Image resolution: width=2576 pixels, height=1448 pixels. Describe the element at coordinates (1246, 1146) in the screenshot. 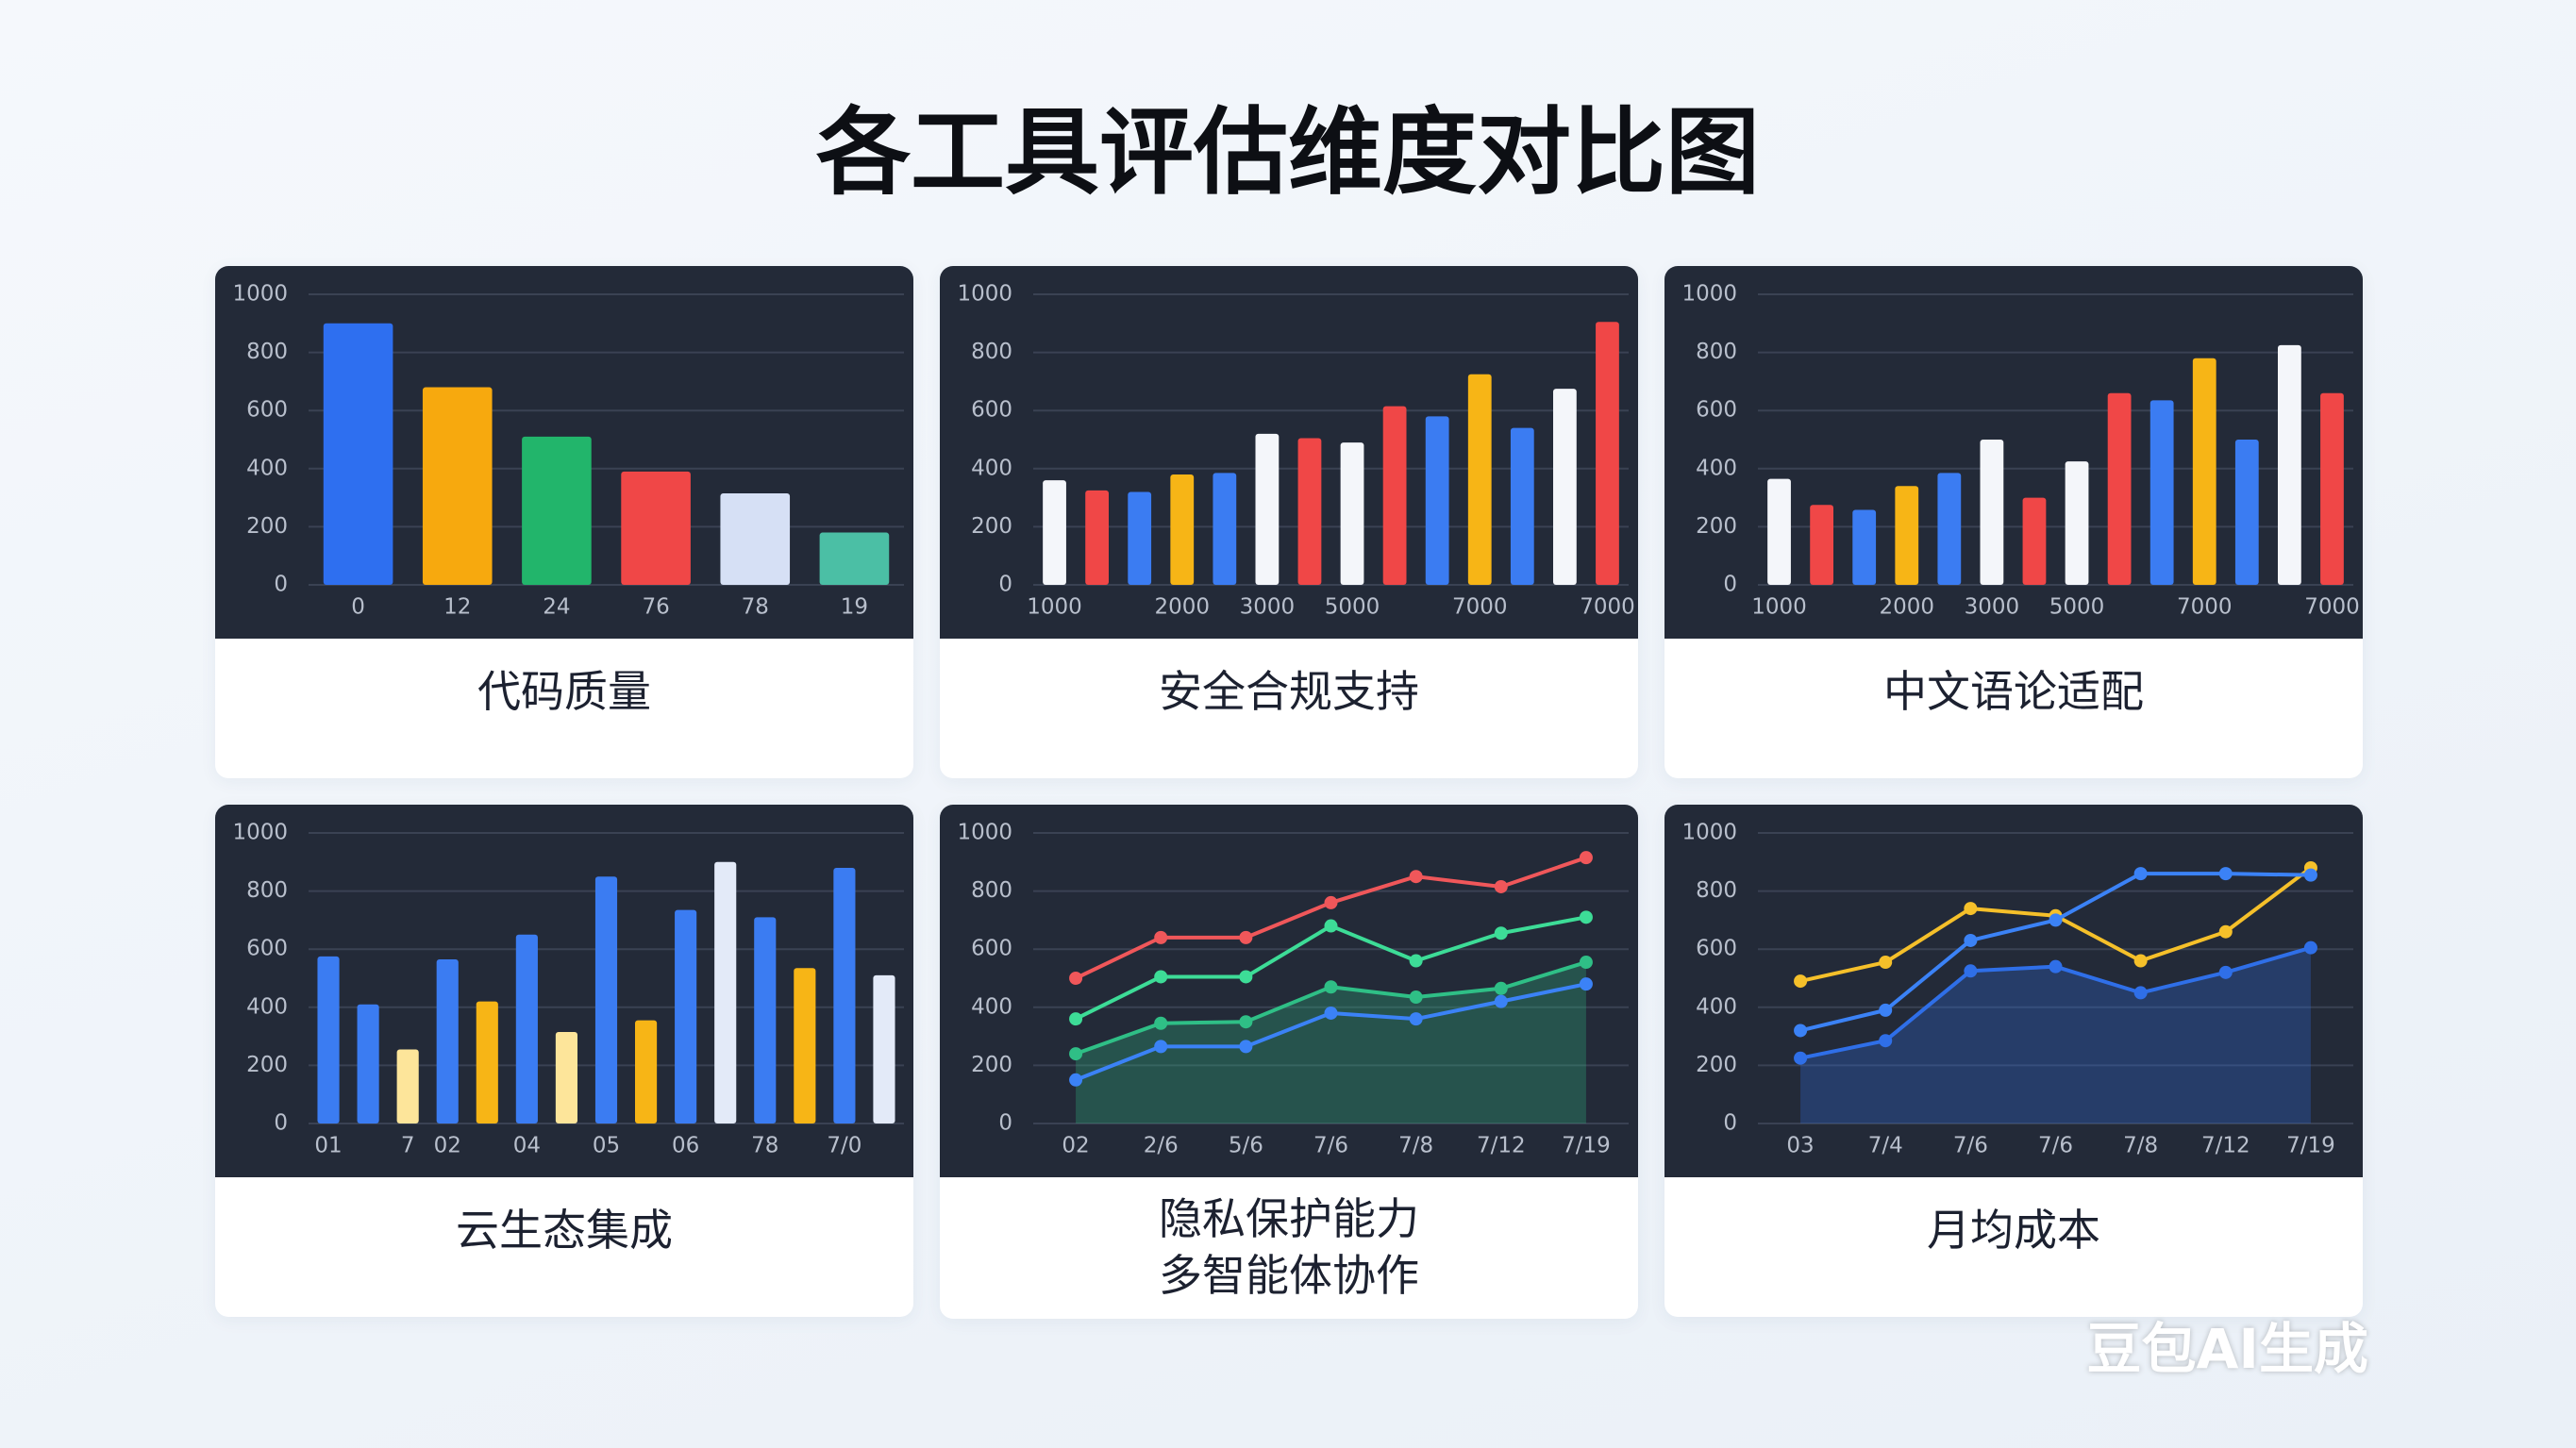

I see `x-tick-label: 5/6` at that location.